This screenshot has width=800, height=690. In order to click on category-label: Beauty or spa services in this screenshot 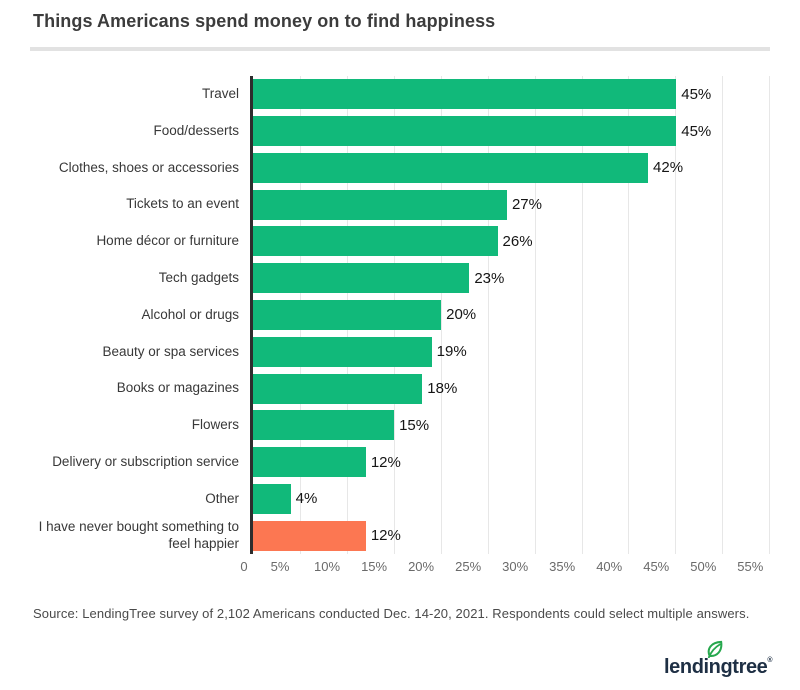, I will do `click(170, 351)`.